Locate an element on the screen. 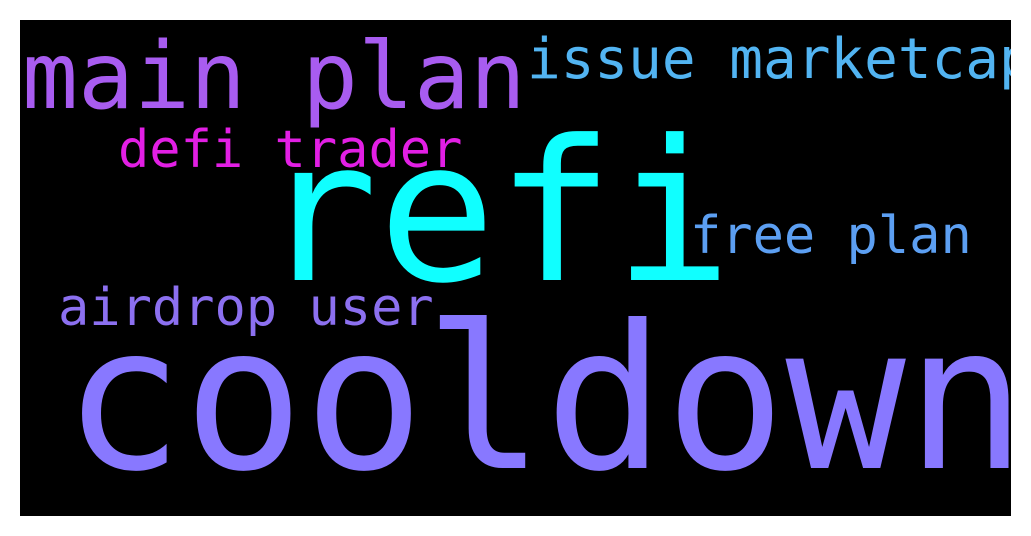  word-free-plan: free plan is located at coordinates (831, 236).